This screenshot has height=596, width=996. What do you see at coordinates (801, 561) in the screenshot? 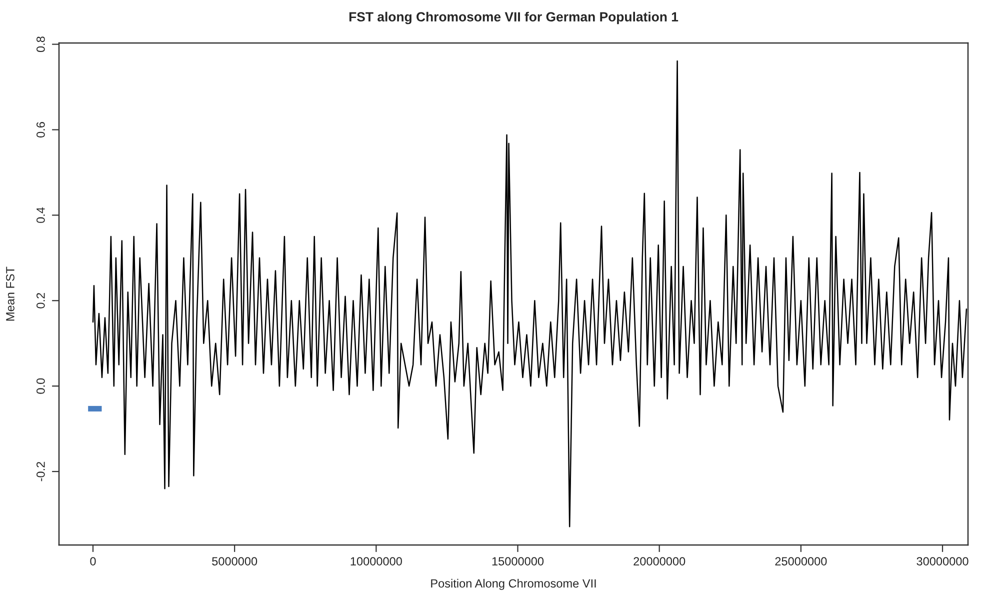
I see `x-tick-label: 25000000` at bounding box center [801, 561].